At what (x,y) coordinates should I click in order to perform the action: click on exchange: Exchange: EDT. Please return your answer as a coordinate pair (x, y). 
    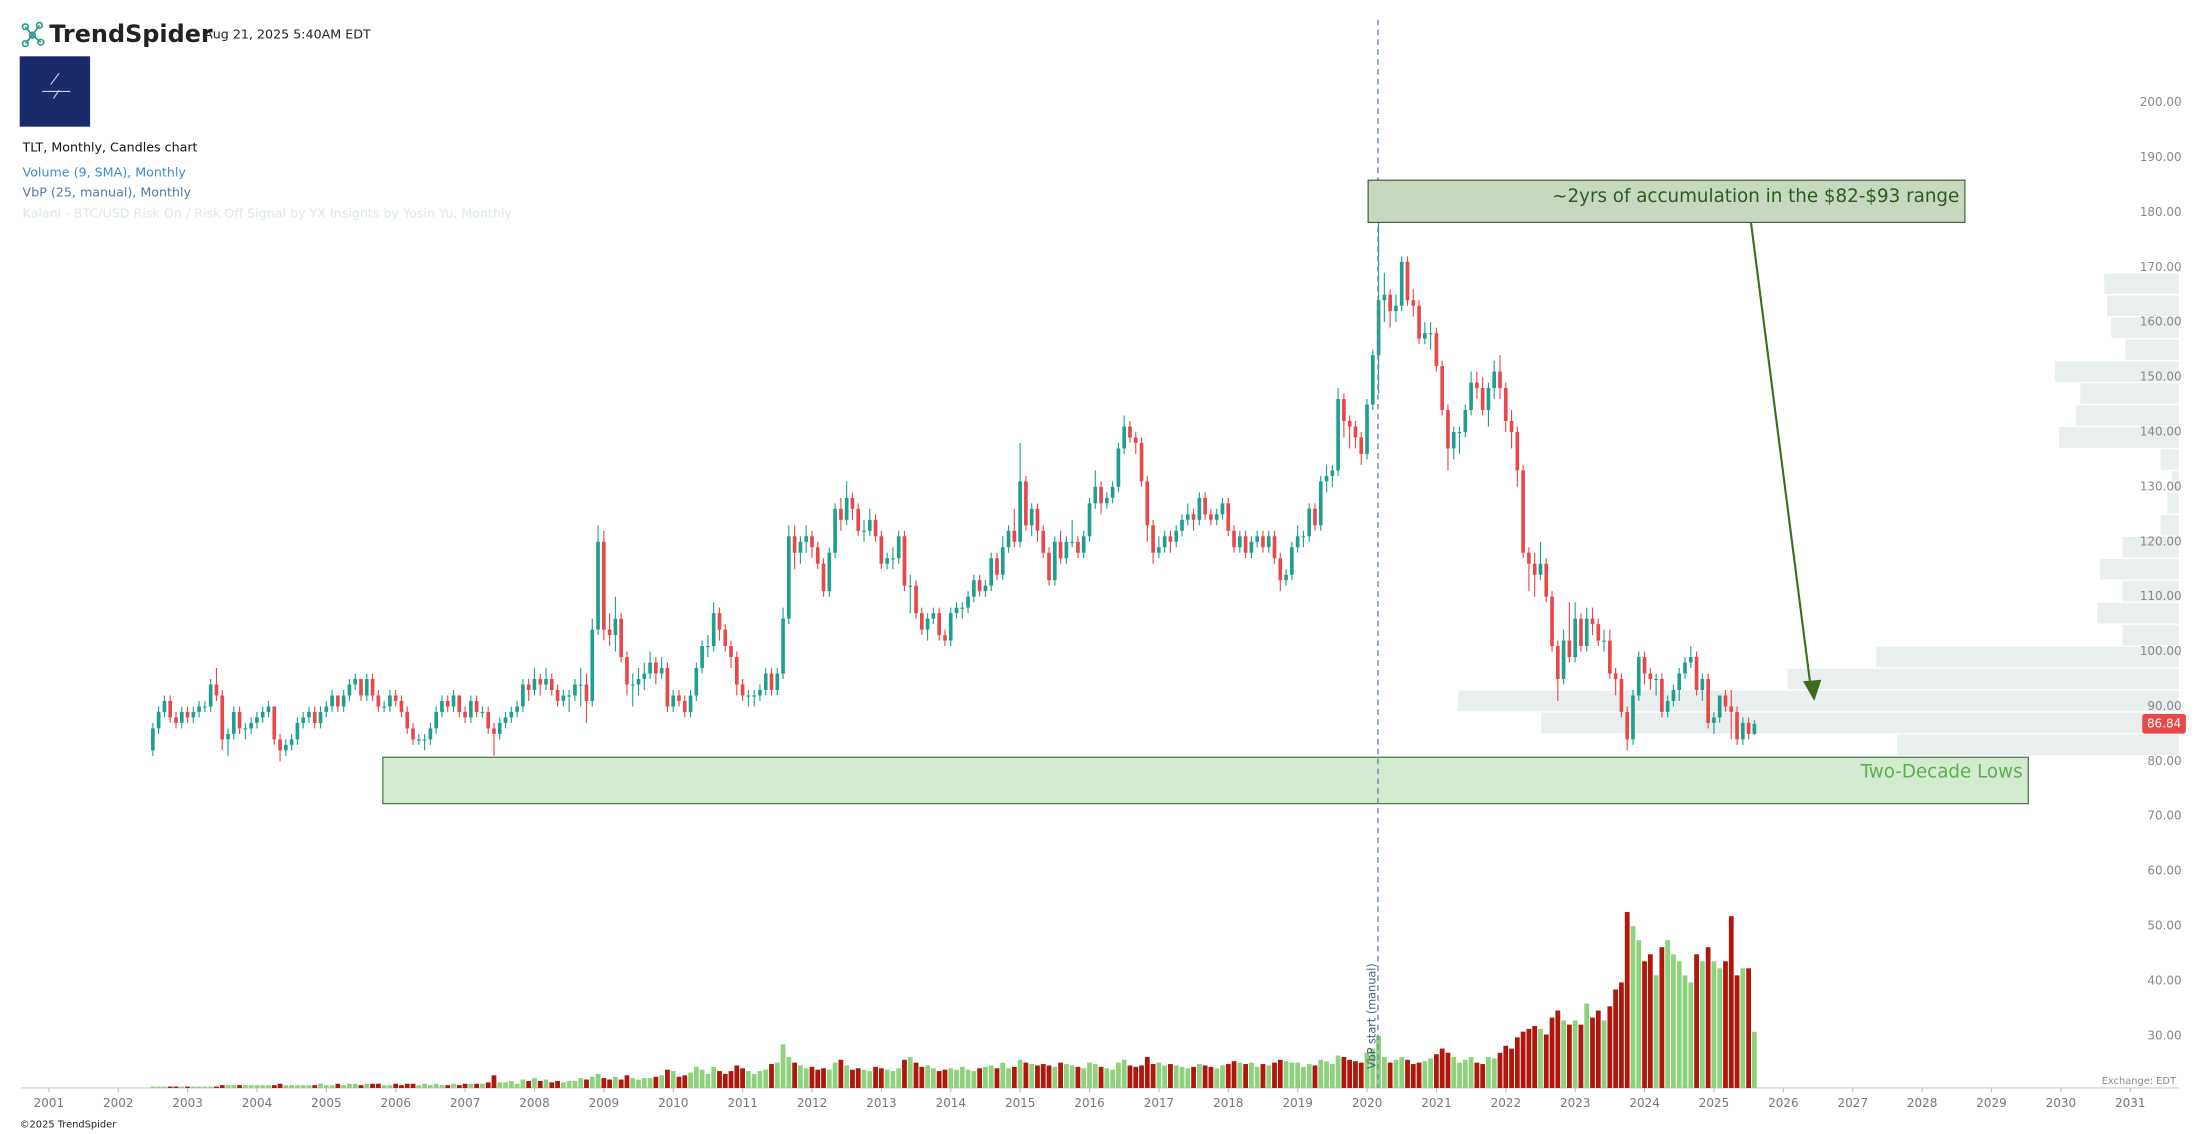
    Looking at the image, I should click on (2139, 1081).